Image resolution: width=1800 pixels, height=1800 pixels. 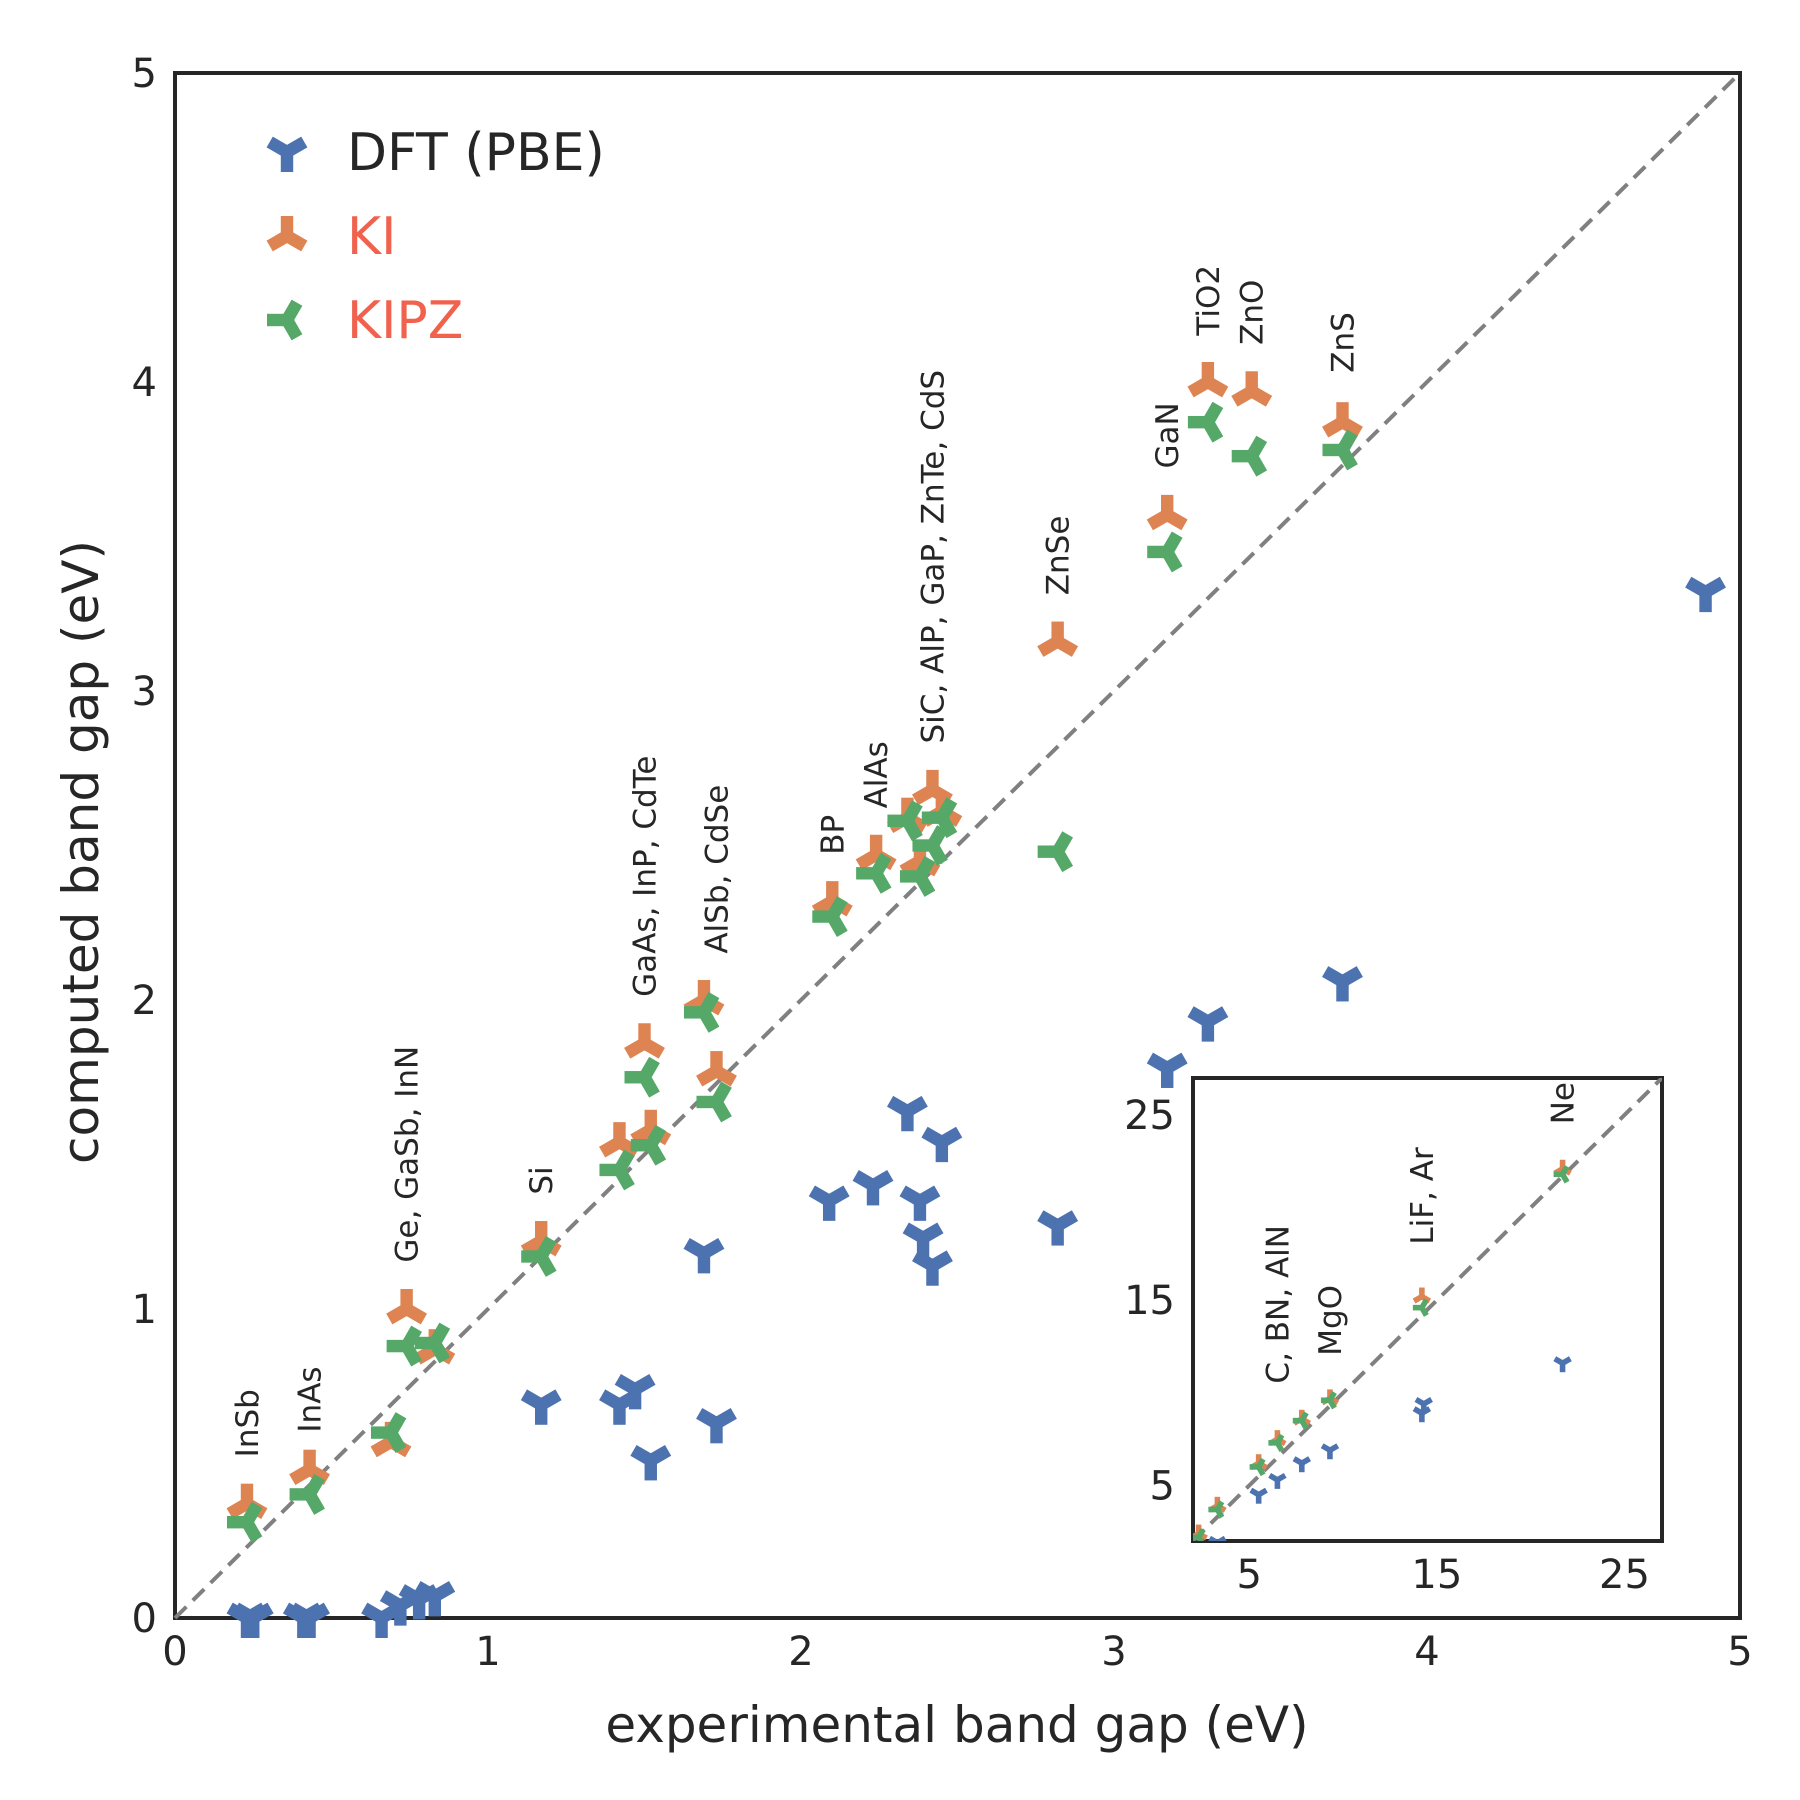 I want to click on y-tick-label: 3, so click(x=144, y=692).